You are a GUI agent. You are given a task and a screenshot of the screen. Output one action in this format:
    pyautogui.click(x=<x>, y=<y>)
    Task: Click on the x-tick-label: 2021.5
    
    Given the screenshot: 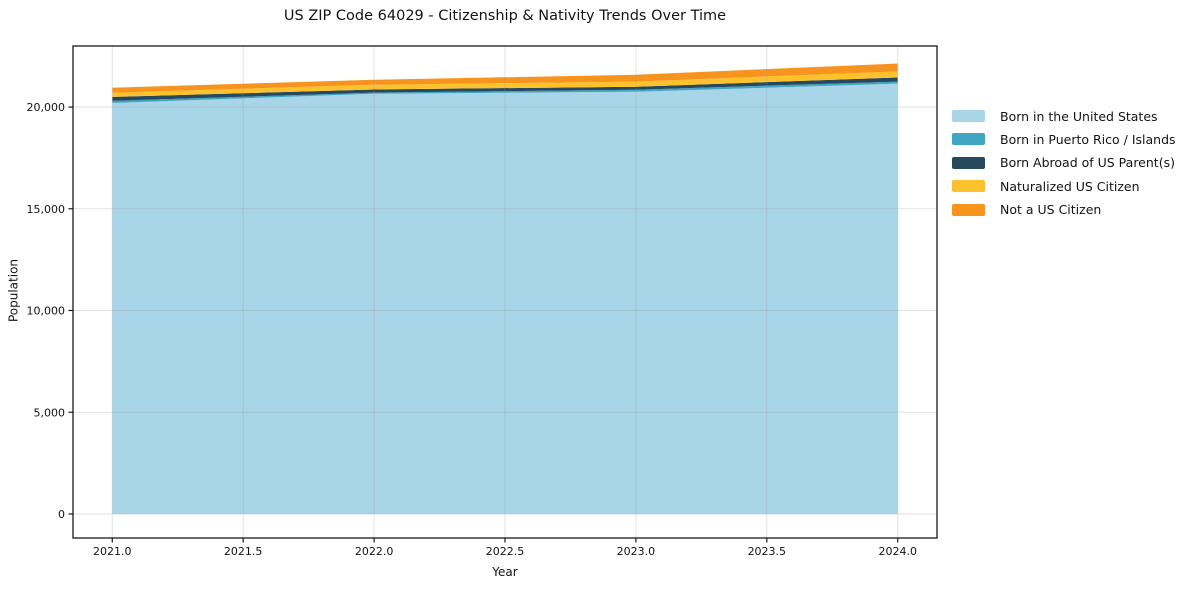 What is the action you would take?
    pyautogui.click(x=243, y=551)
    